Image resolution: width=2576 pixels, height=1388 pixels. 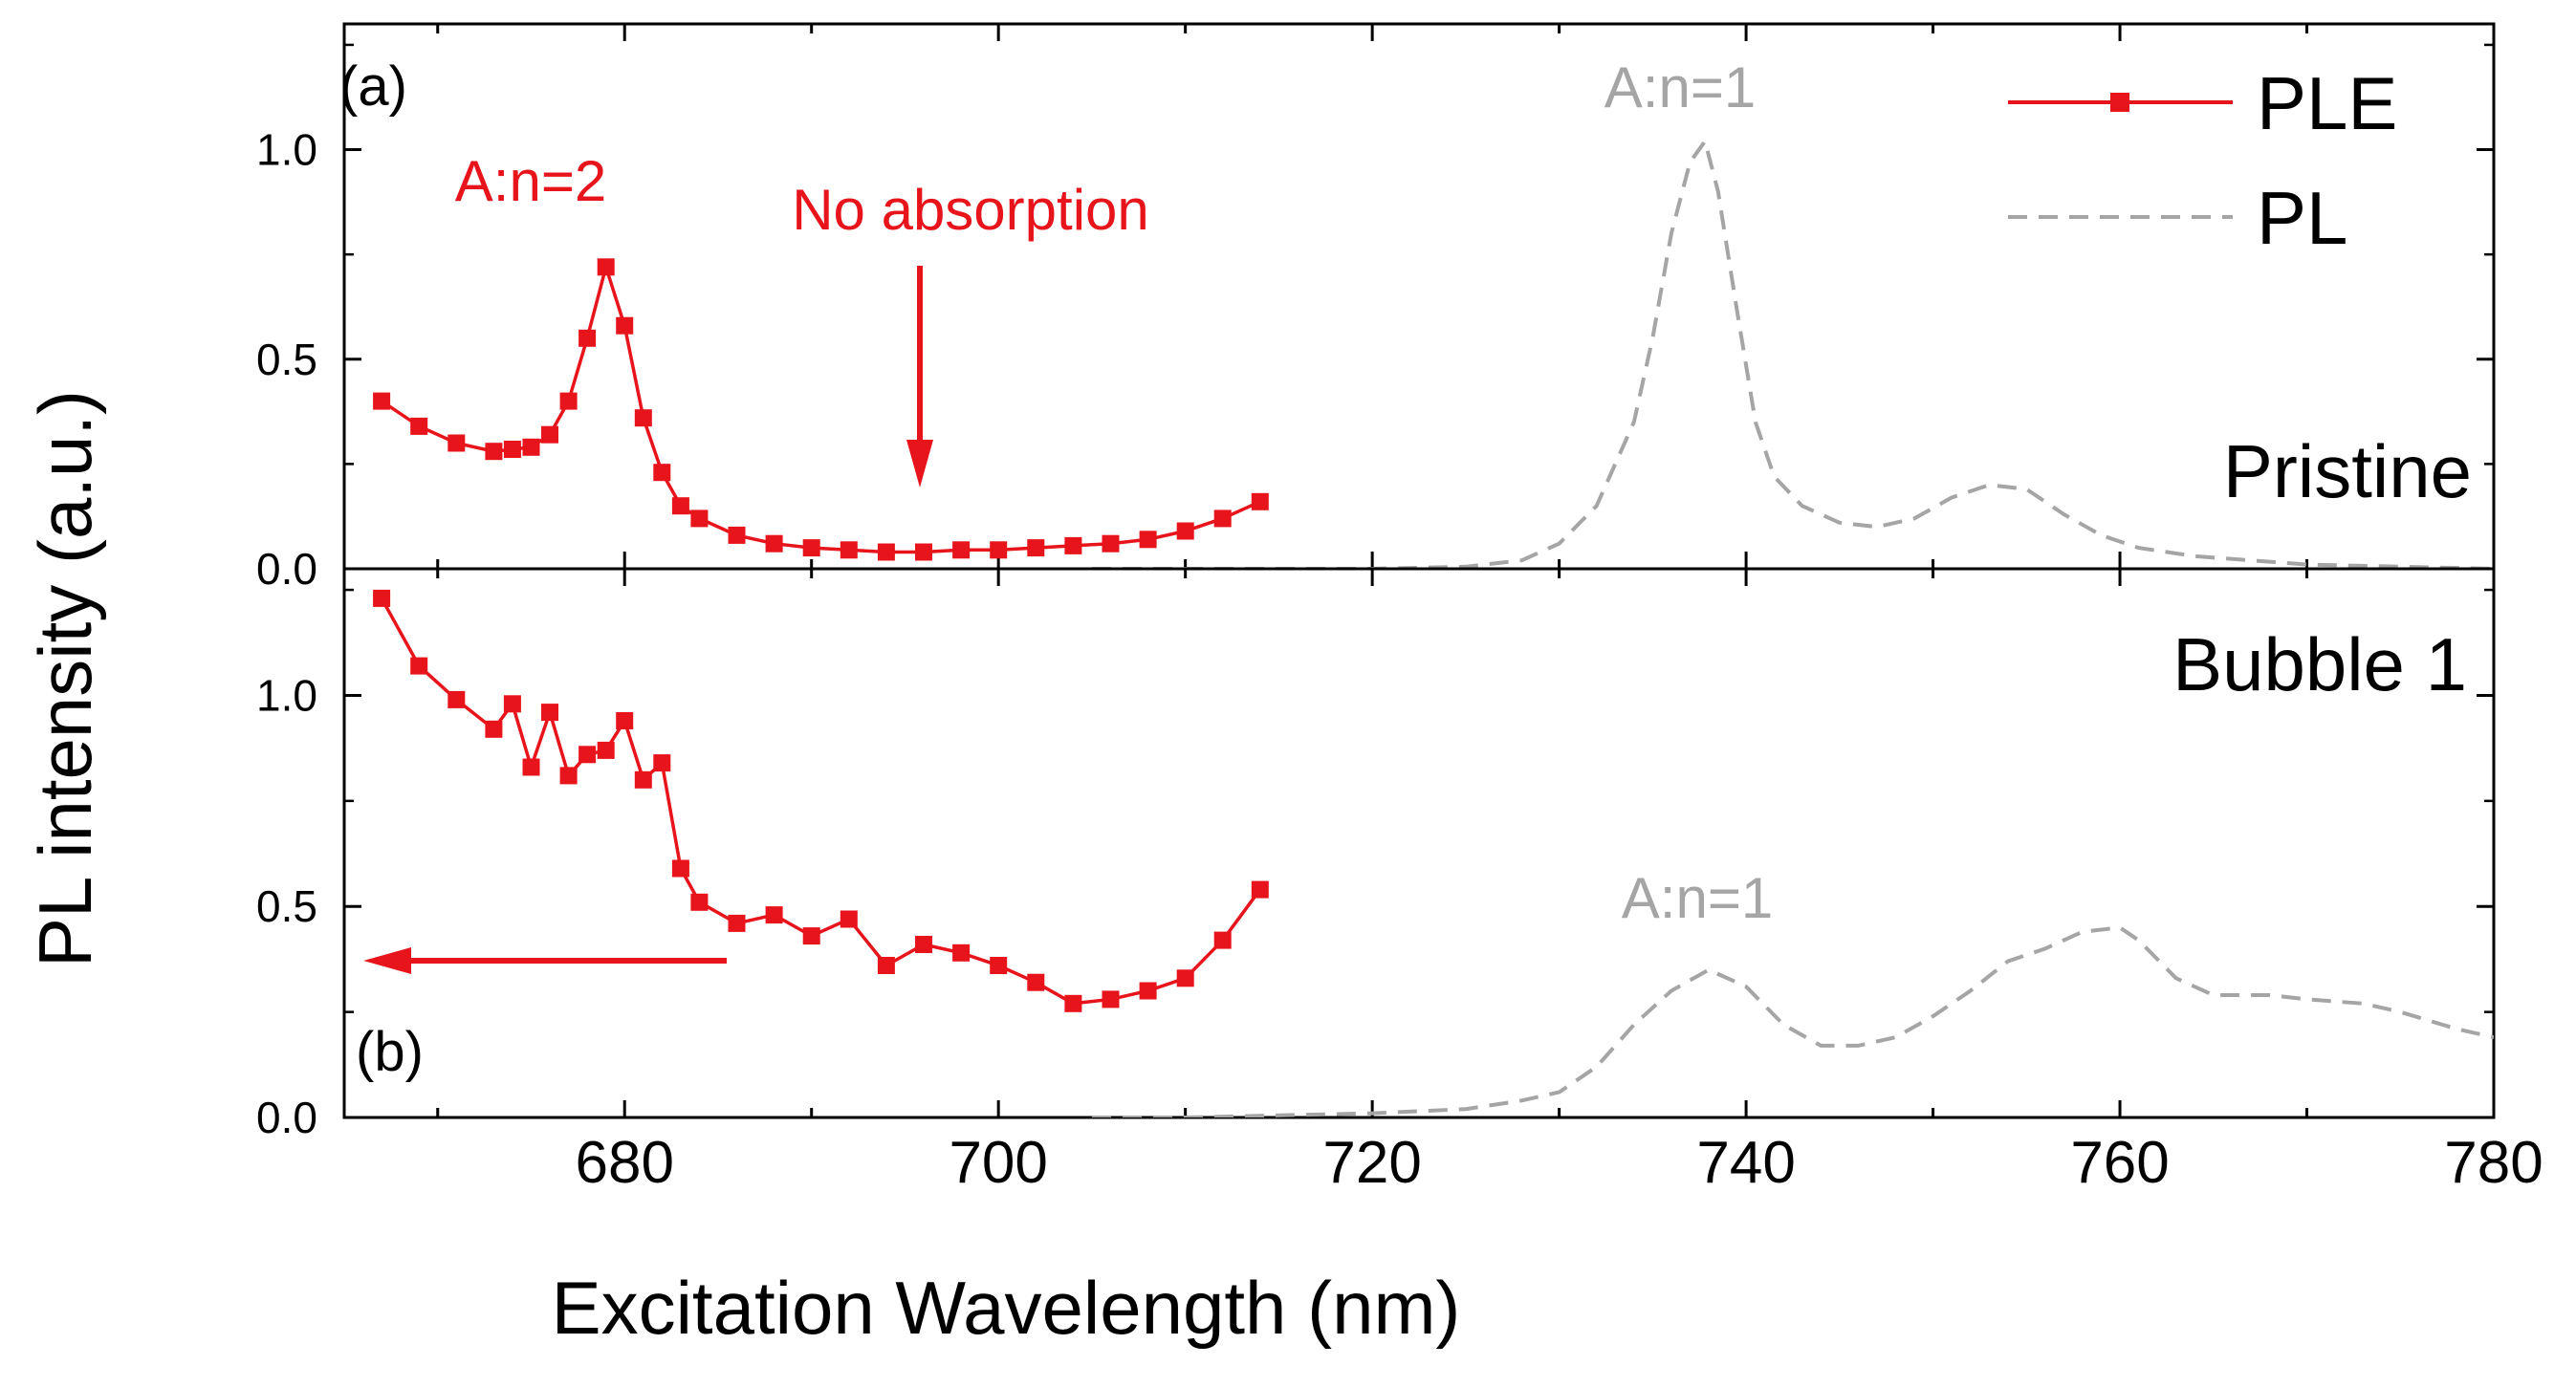 What do you see at coordinates (970, 210) in the screenshot?
I see `annotation-no-absorption: No absorption` at bounding box center [970, 210].